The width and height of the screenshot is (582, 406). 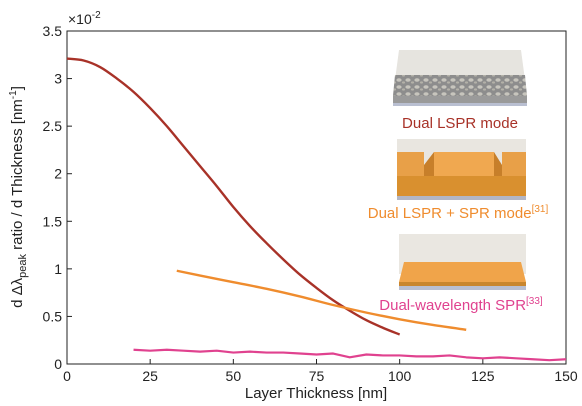 What do you see at coordinates (458, 213) in the screenshot?
I see `series-label-dual-lspr-spr: Dual LSPR + SPR mode[31]` at bounding box center [458, 213].